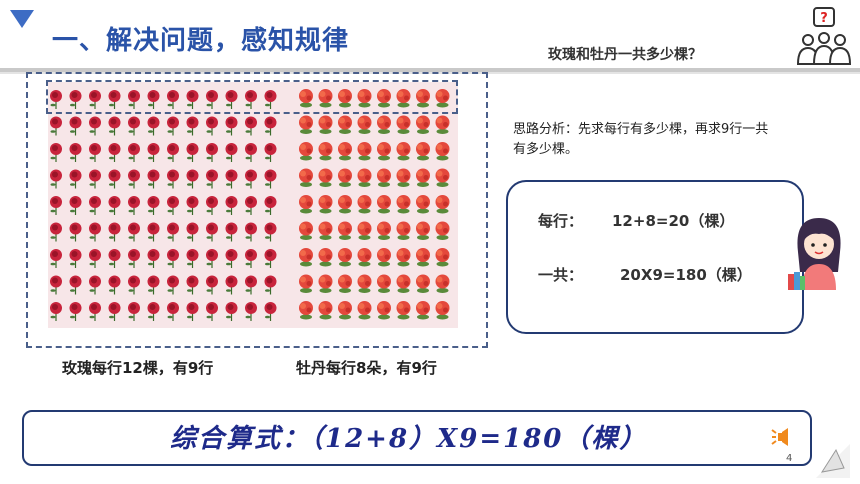 Image resolution: width=860 pixels, height=484 pixels. Describe the element at coordinates (430, 35) in the screenshot. I see `header-bar: 一、解决问题，感知规律 玫瑰和牡丹一共多少棵？ ?` at that location.